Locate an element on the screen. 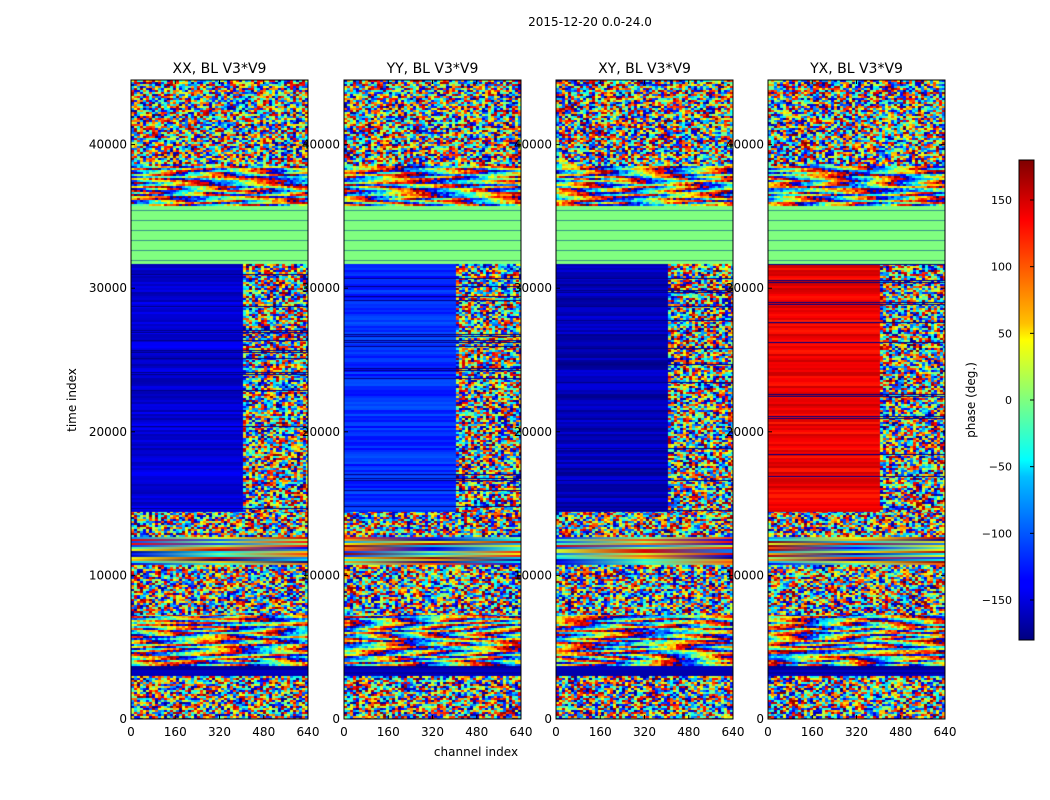  colorbar-tick-label: −150 is located at coordinates (997, 600).